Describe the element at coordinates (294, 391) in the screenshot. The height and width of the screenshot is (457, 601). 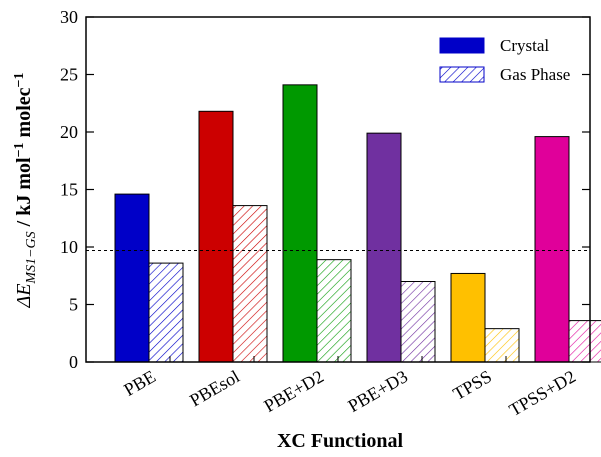
I see `x-tick-label: PBE+D2` at that location.